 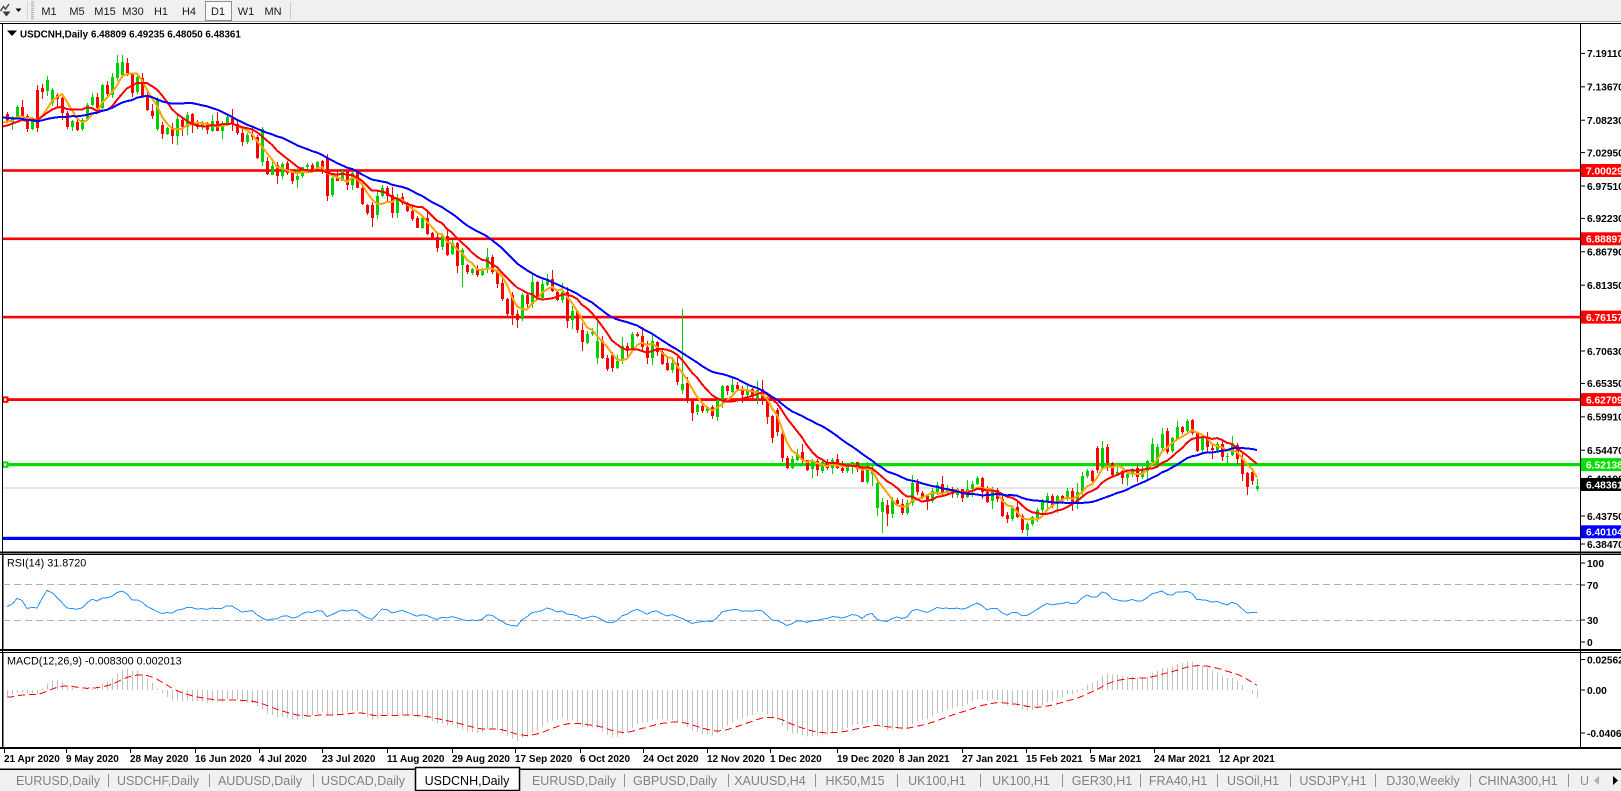 What do you see at coordinates (1604, 352) in the screenshot?
I see `svg-text: 6.70630` at bounding box center [1604, 352].